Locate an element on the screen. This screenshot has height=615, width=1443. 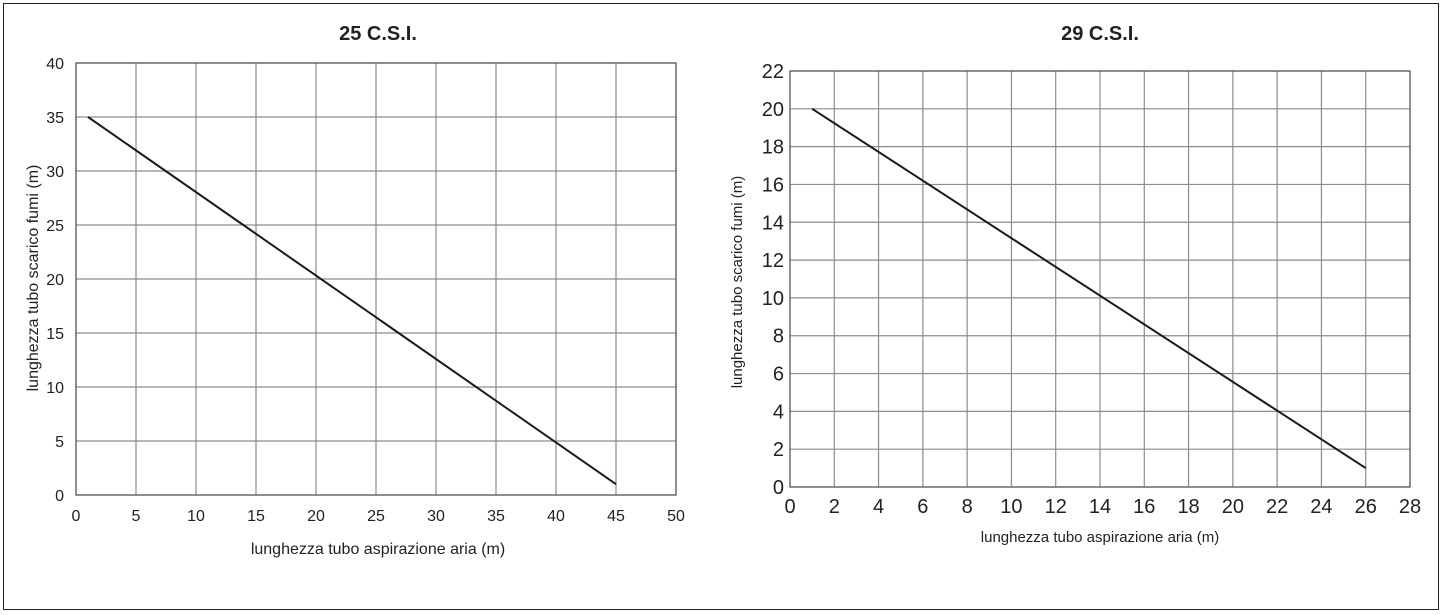
x-tick-label: 6 is located at coordinates (922, 507).